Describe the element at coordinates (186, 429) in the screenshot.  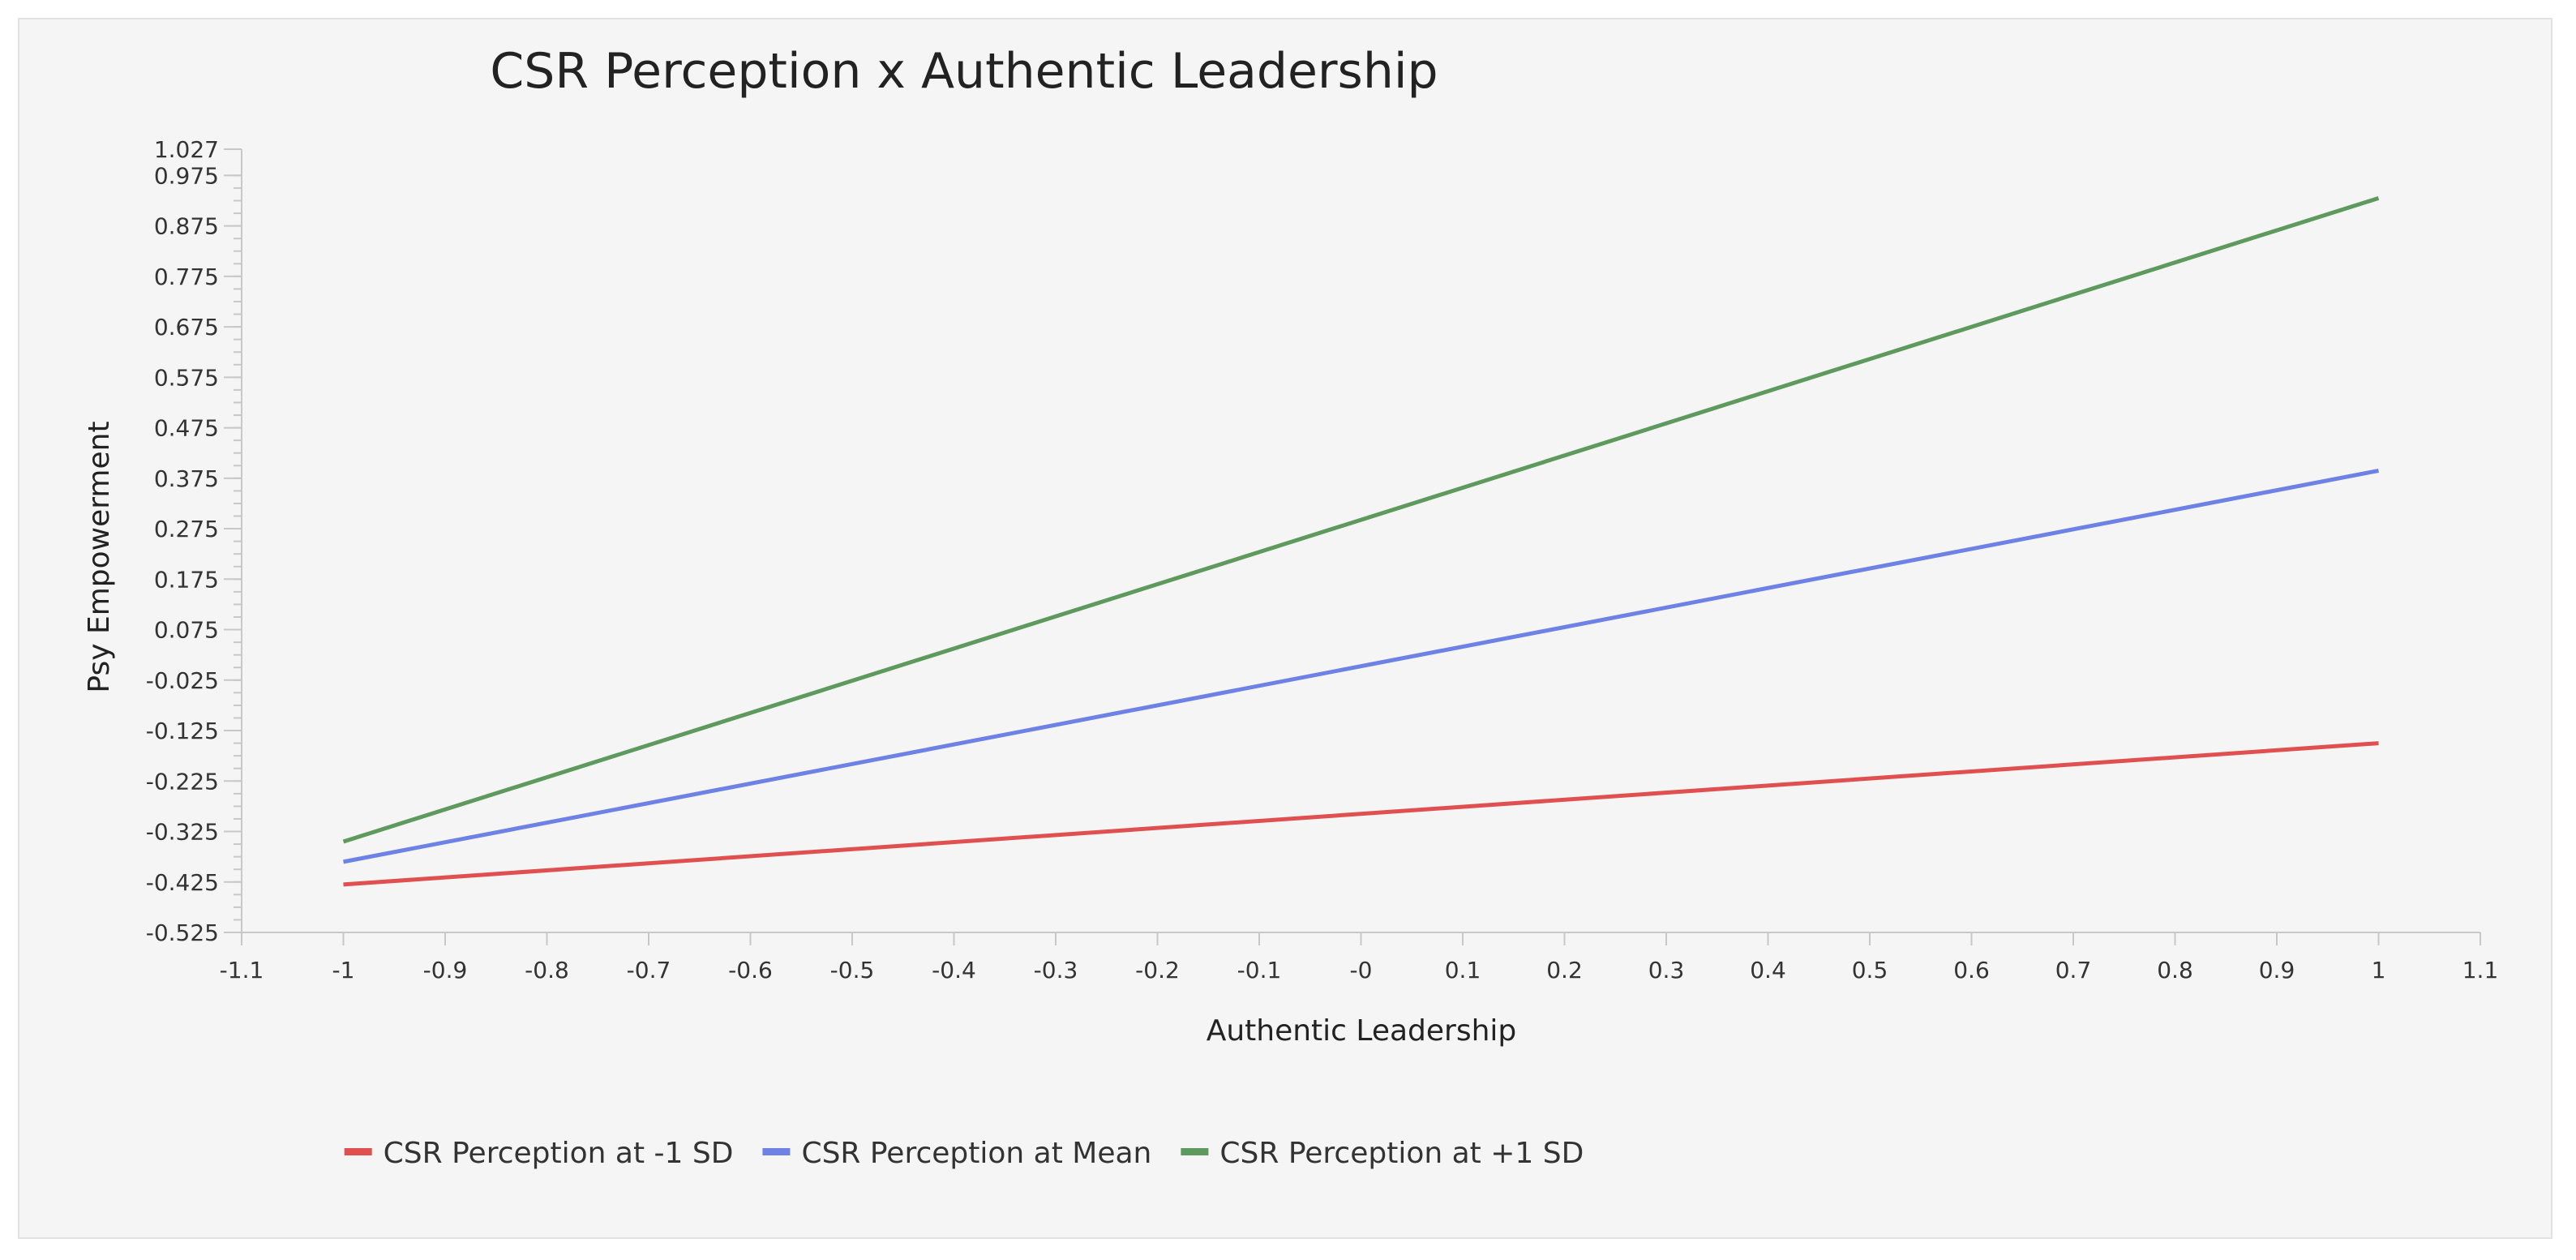
I see `y-tick-label: 0.475` at that location.